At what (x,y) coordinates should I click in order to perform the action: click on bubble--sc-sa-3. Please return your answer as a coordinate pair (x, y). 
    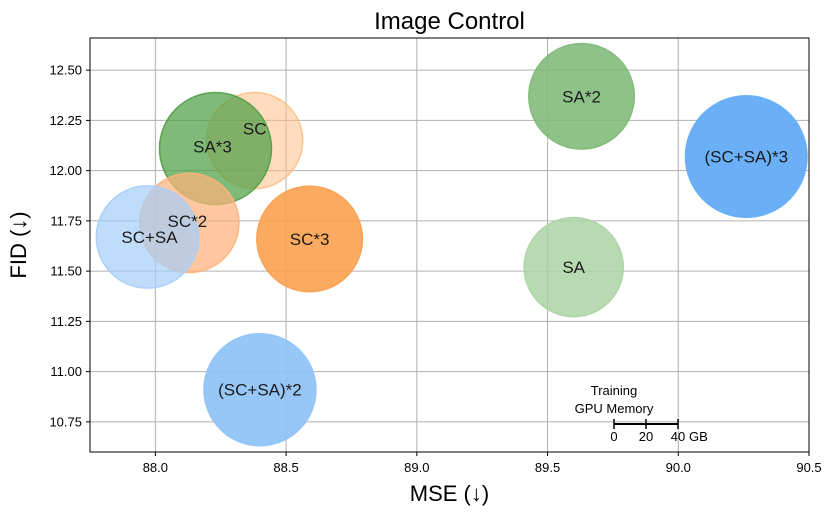
    Looking at the image, I should click on (746, 157).